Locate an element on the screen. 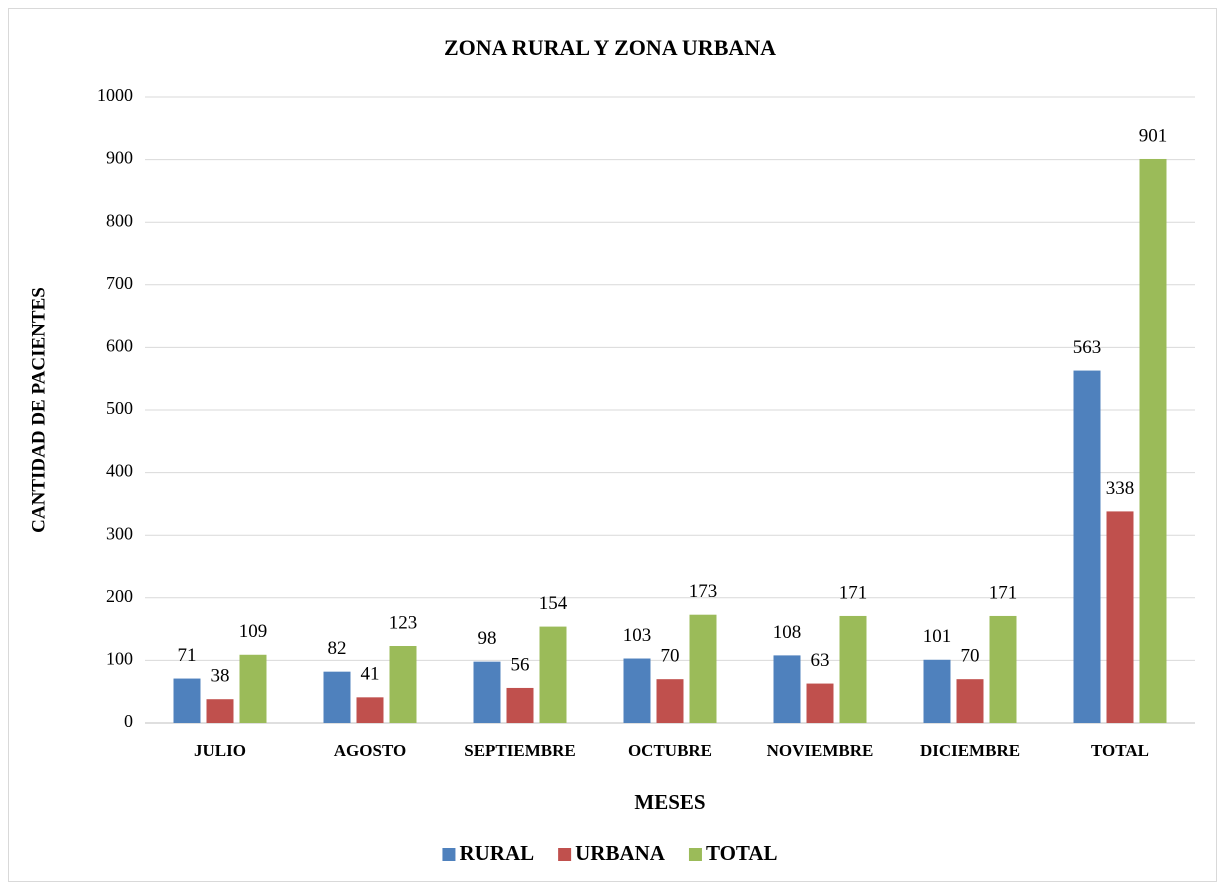 This screenshot has width=1225, height=890. y-tick-label: 0 is located at coordinates (128, 721).